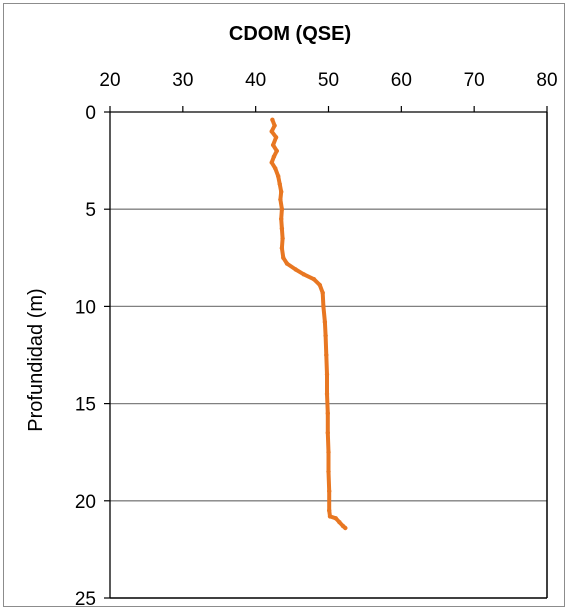 The height and width of the screenshot is (611, 569). Describe the element at coordinates (85, 599) in the screenshot. I see `y-tick-label-25: 25` at that location.